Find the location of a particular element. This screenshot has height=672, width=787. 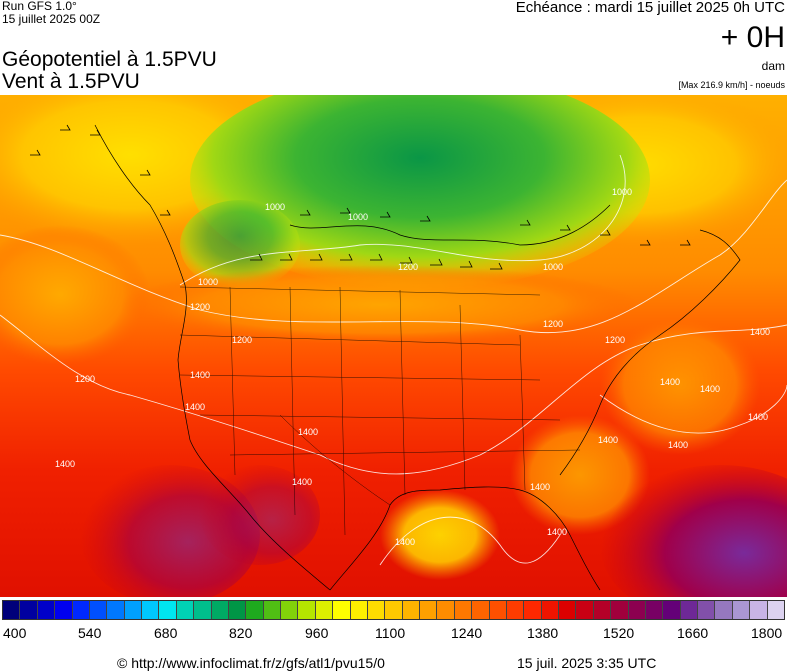

scale-label: 1380 is located at coordinates (543, 633).